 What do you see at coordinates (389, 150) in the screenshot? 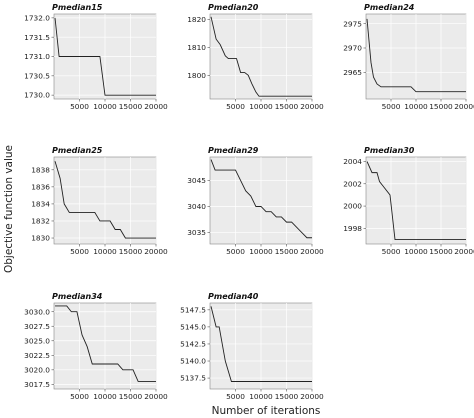
I see `panel-title: Pmedian30` at bounding box center [389, 150].